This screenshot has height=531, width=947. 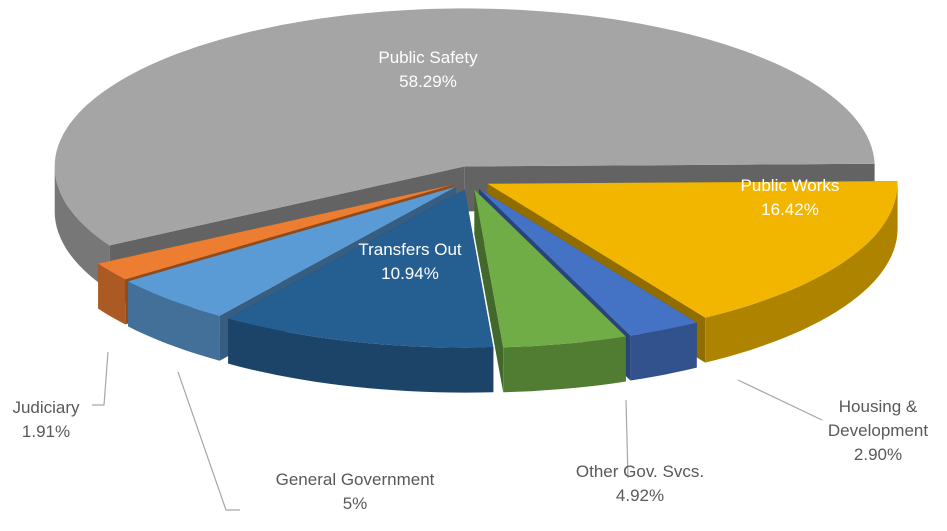 I want to click on value-label: 58.29%, so click(x=428, y=81).